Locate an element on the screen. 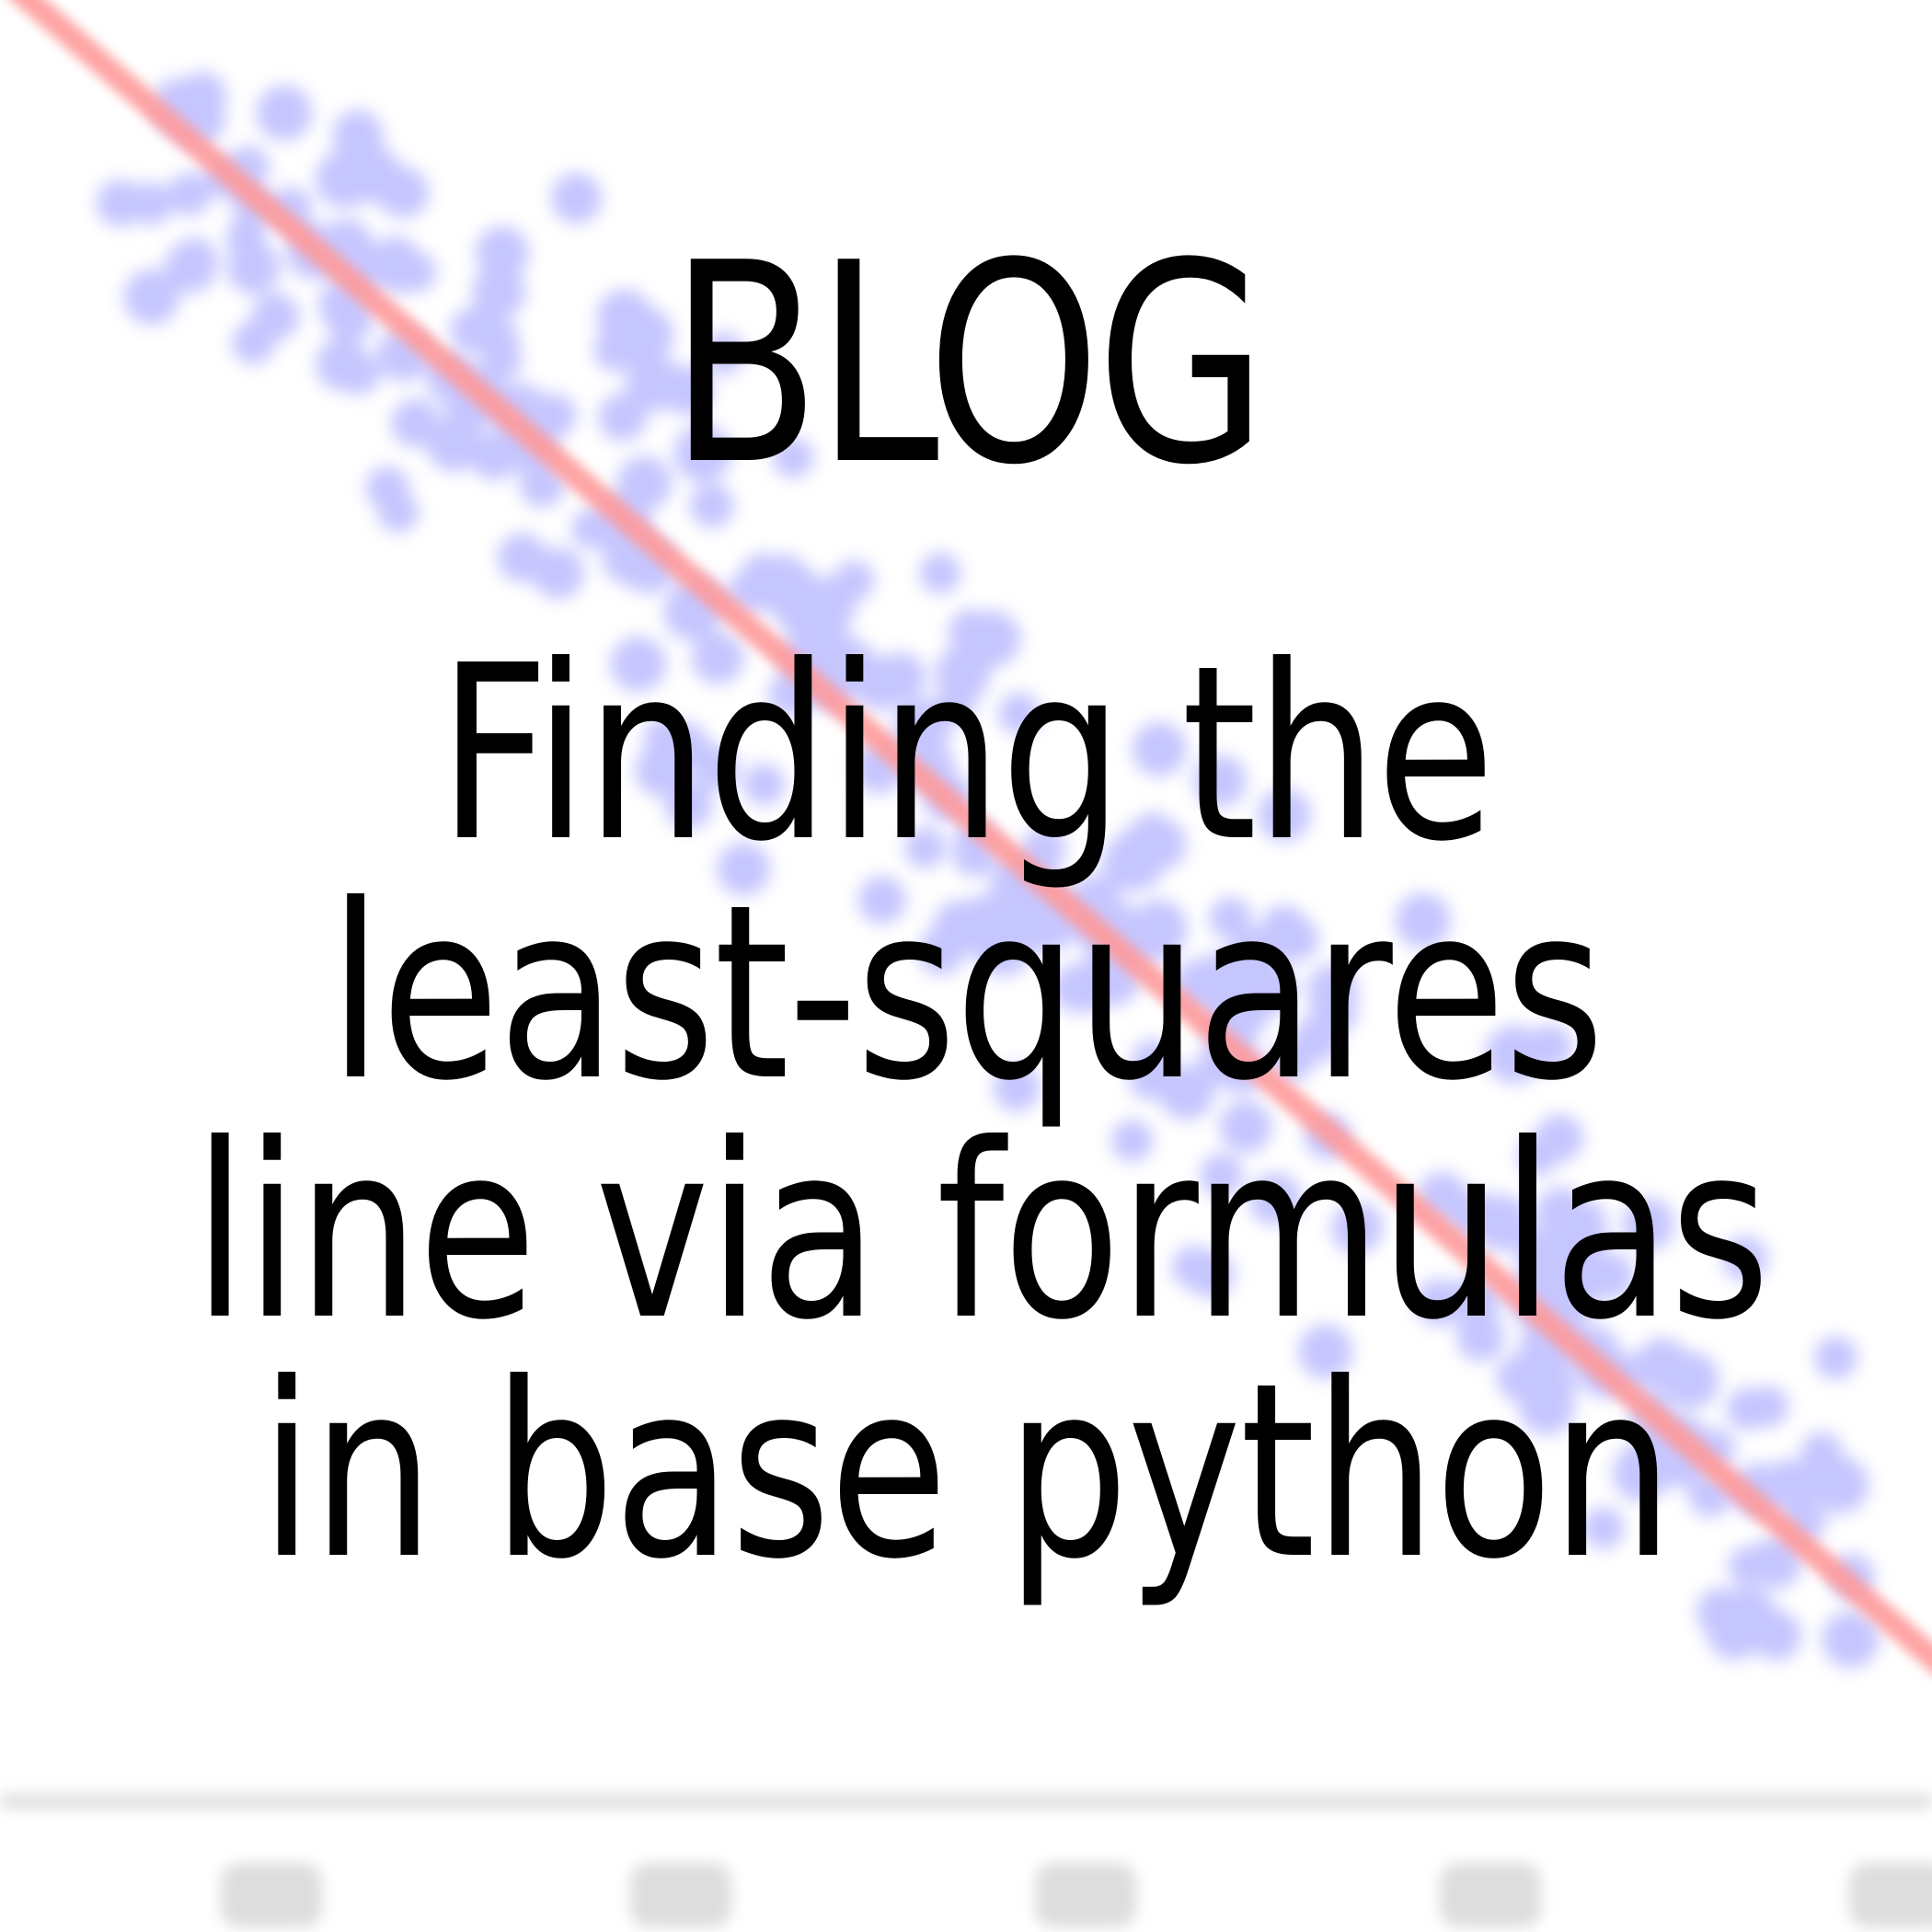  post-title-line-2: least-squares is located at coordinates (966, 993).